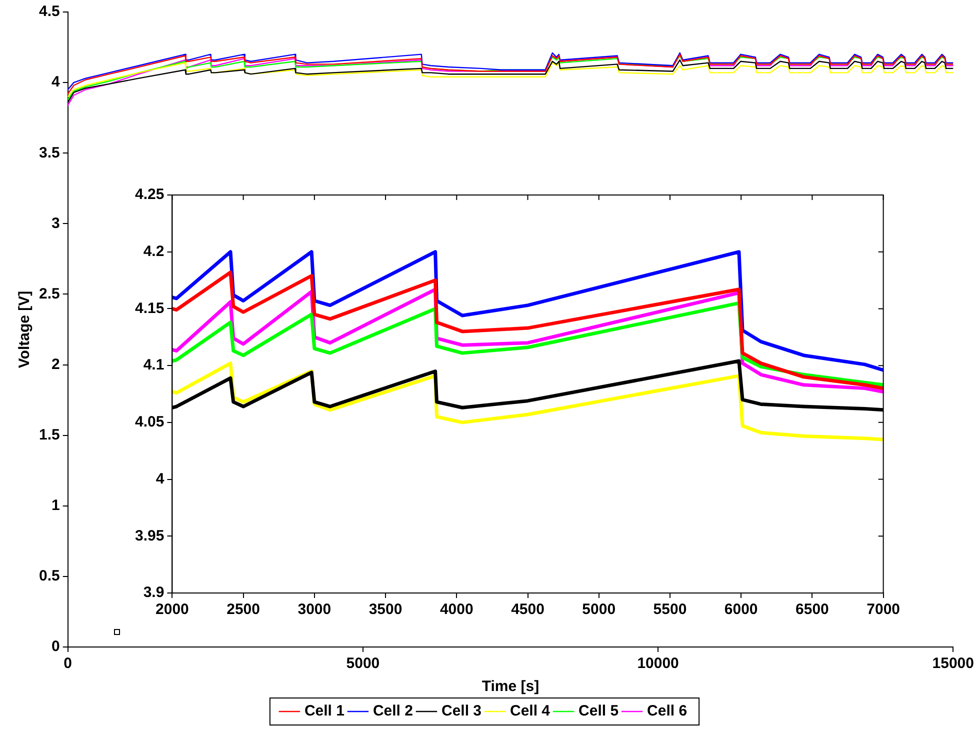  What do you see at coordinates (49, 153) in the screenshot?
I see `y-tick-label: 3.5` at bounding box center [49, 153].